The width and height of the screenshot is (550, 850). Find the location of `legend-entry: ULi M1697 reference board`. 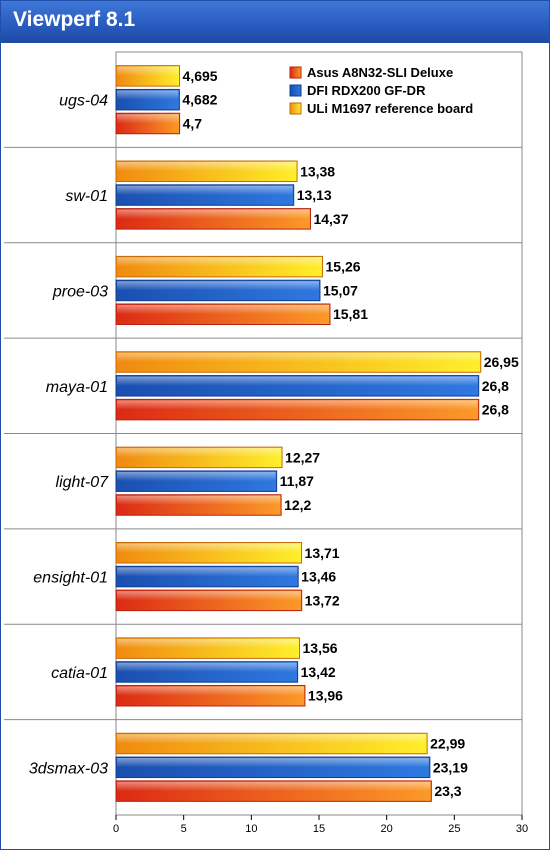

legend-entry: ULi M1697 reference board is located at coordinates (390, 108).